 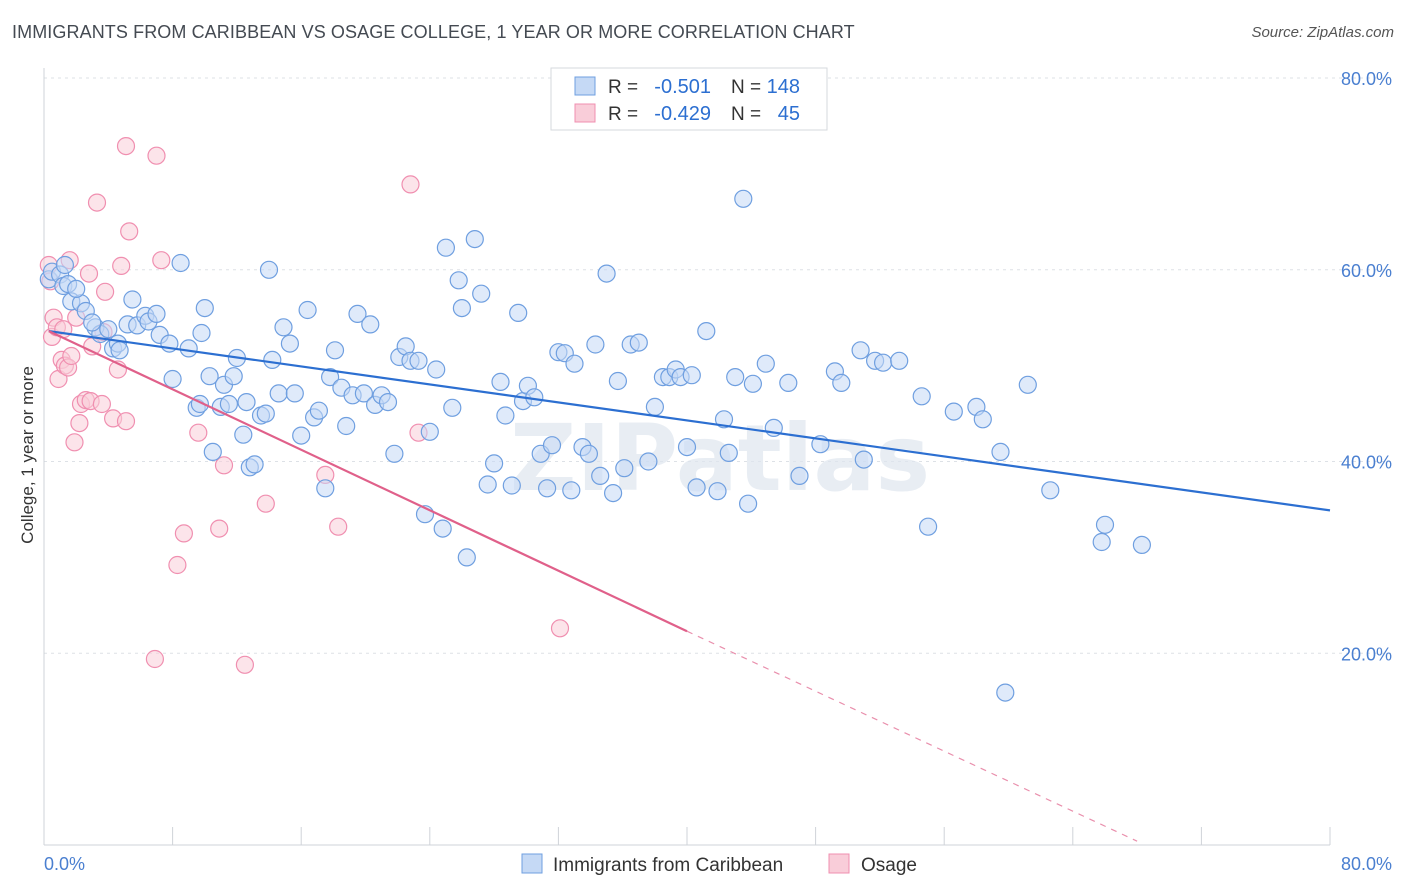 I want to click on x-tick-label: 80.0%, so click(x=1366, y=864).